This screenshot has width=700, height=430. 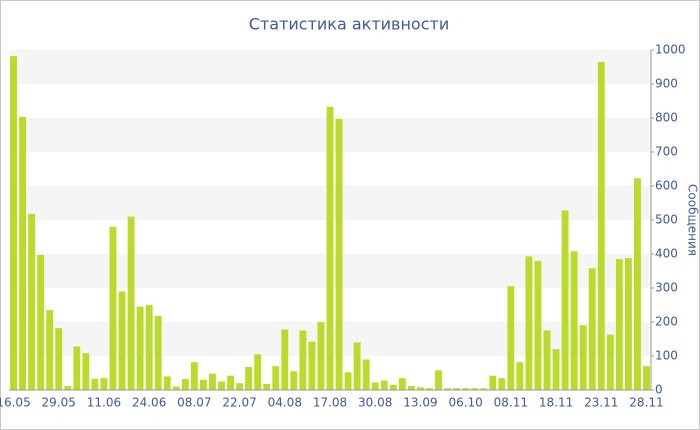 I want to click on x-tick-label: 04.08, so click(x=285, y=403).